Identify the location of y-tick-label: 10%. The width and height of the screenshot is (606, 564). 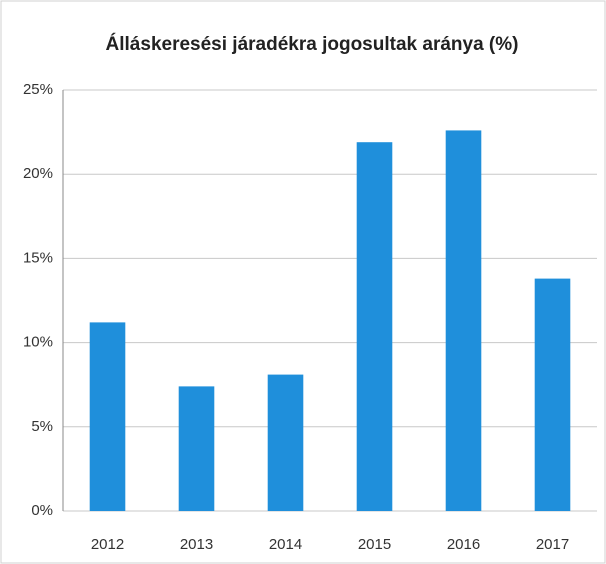
(38, 342).